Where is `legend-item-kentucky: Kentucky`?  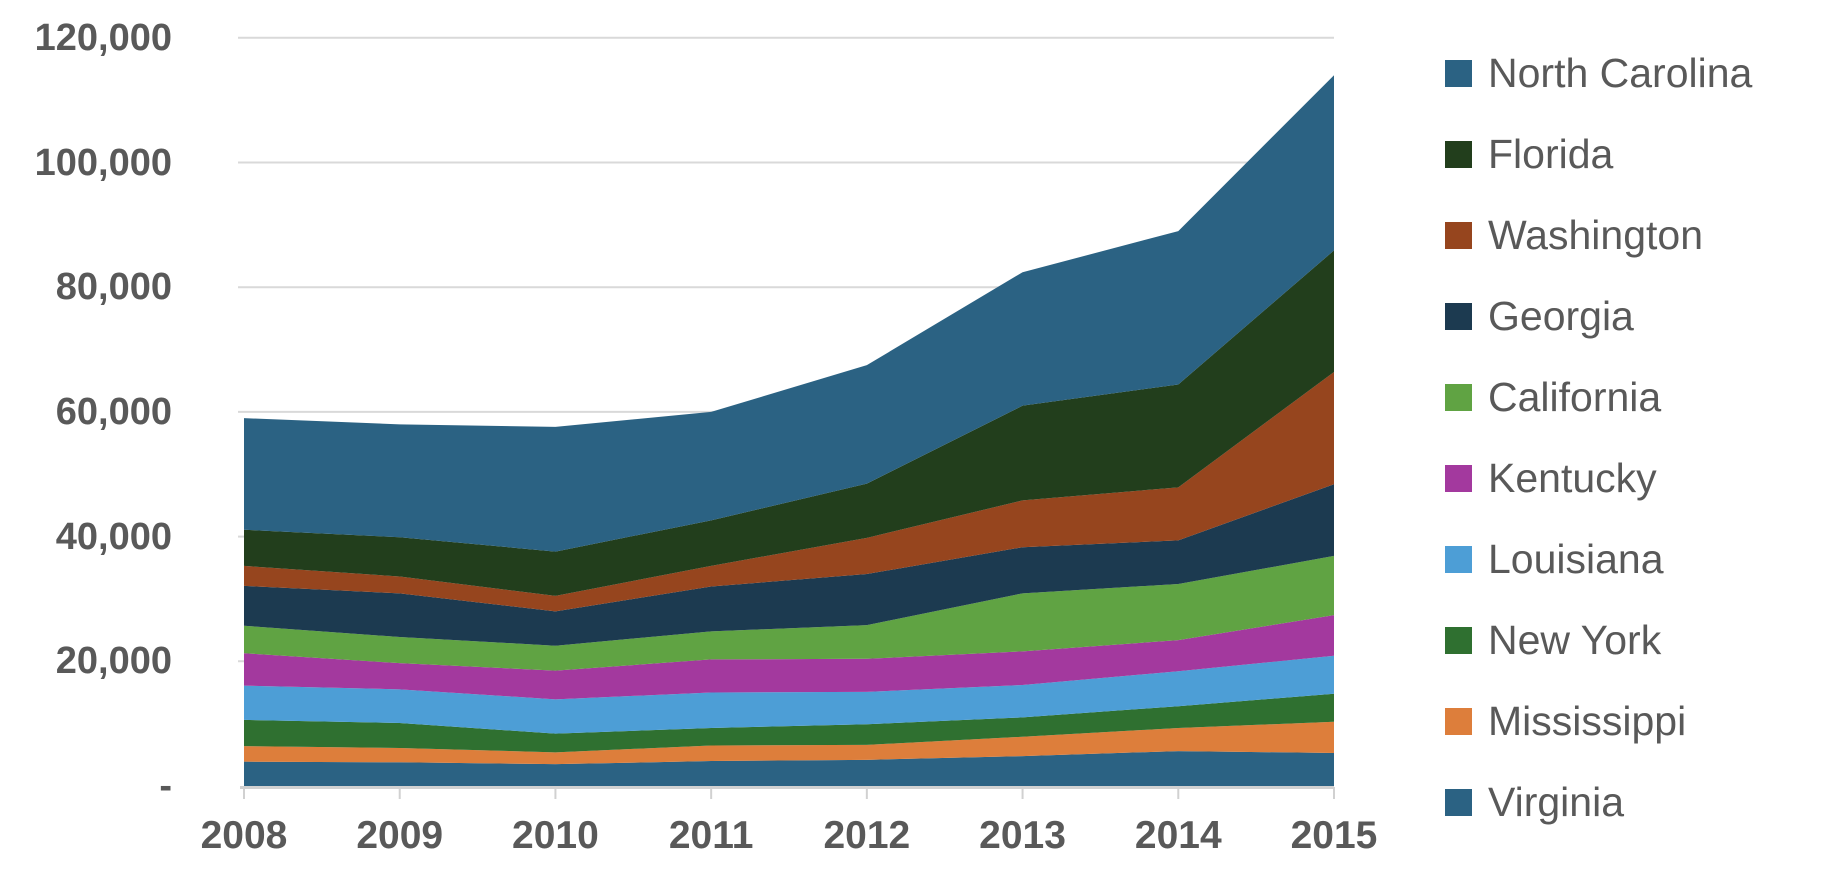
legend-item-kentucky: Kentucky is located at coordinates (1551, 479).